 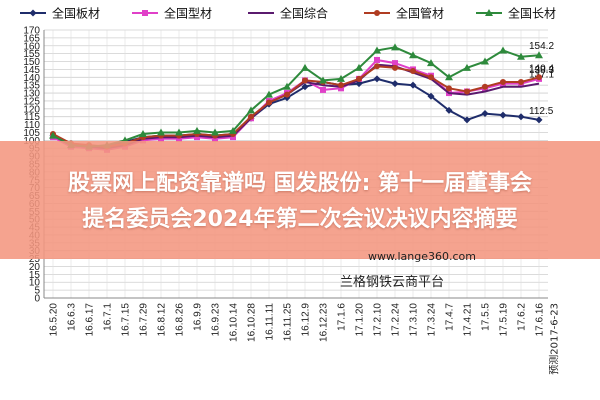 What do you see at coordinates (288, 322) in the screenshot?
I see `x-tick-label: 16.11.25` at bounding box center [288, 322].